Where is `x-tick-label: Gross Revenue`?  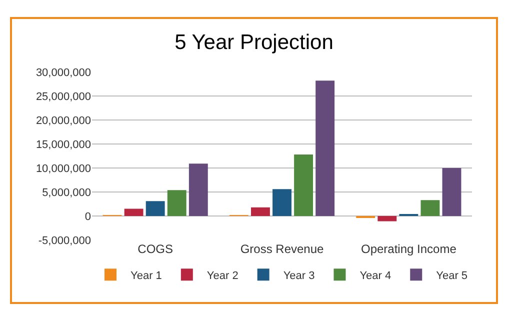
x-tick-label: Gross Revenue is located at coordinates (282, 249).